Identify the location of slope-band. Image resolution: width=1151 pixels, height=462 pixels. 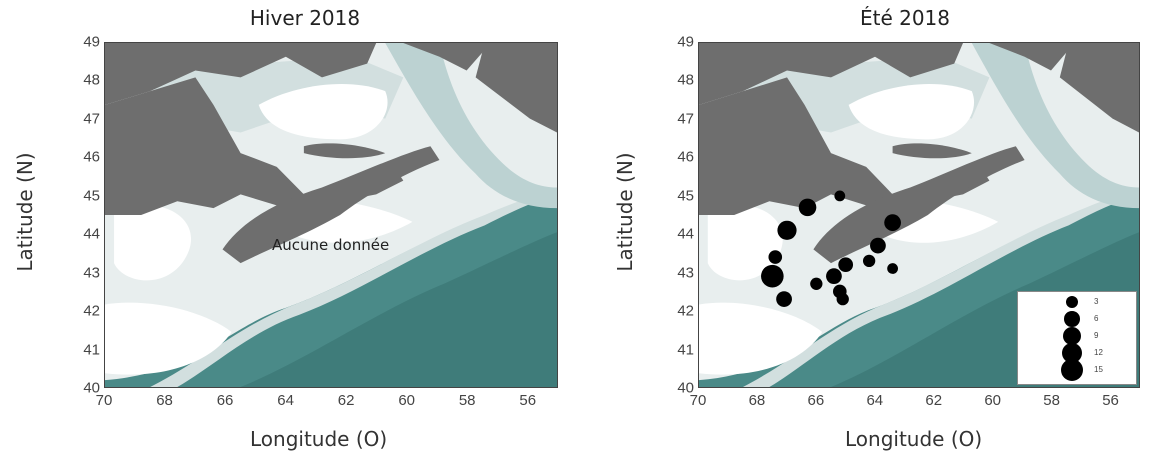
(941, 287).